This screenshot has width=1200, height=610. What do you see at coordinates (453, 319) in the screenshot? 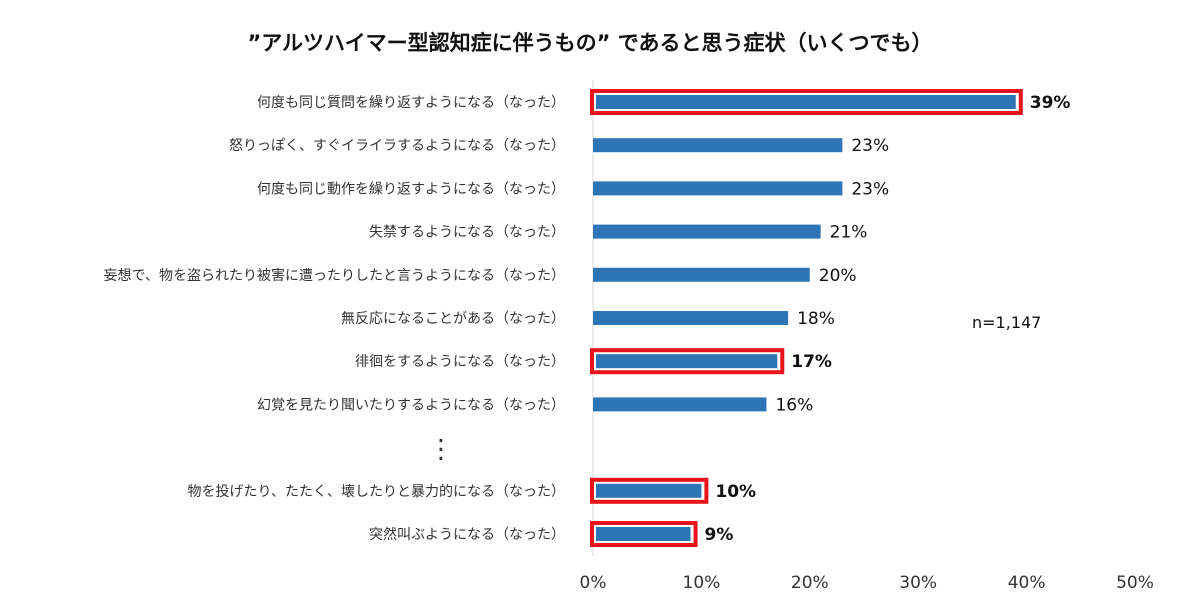
I see `category-label: 無反応になることがある（なった）` at bounding box center [453, 319].